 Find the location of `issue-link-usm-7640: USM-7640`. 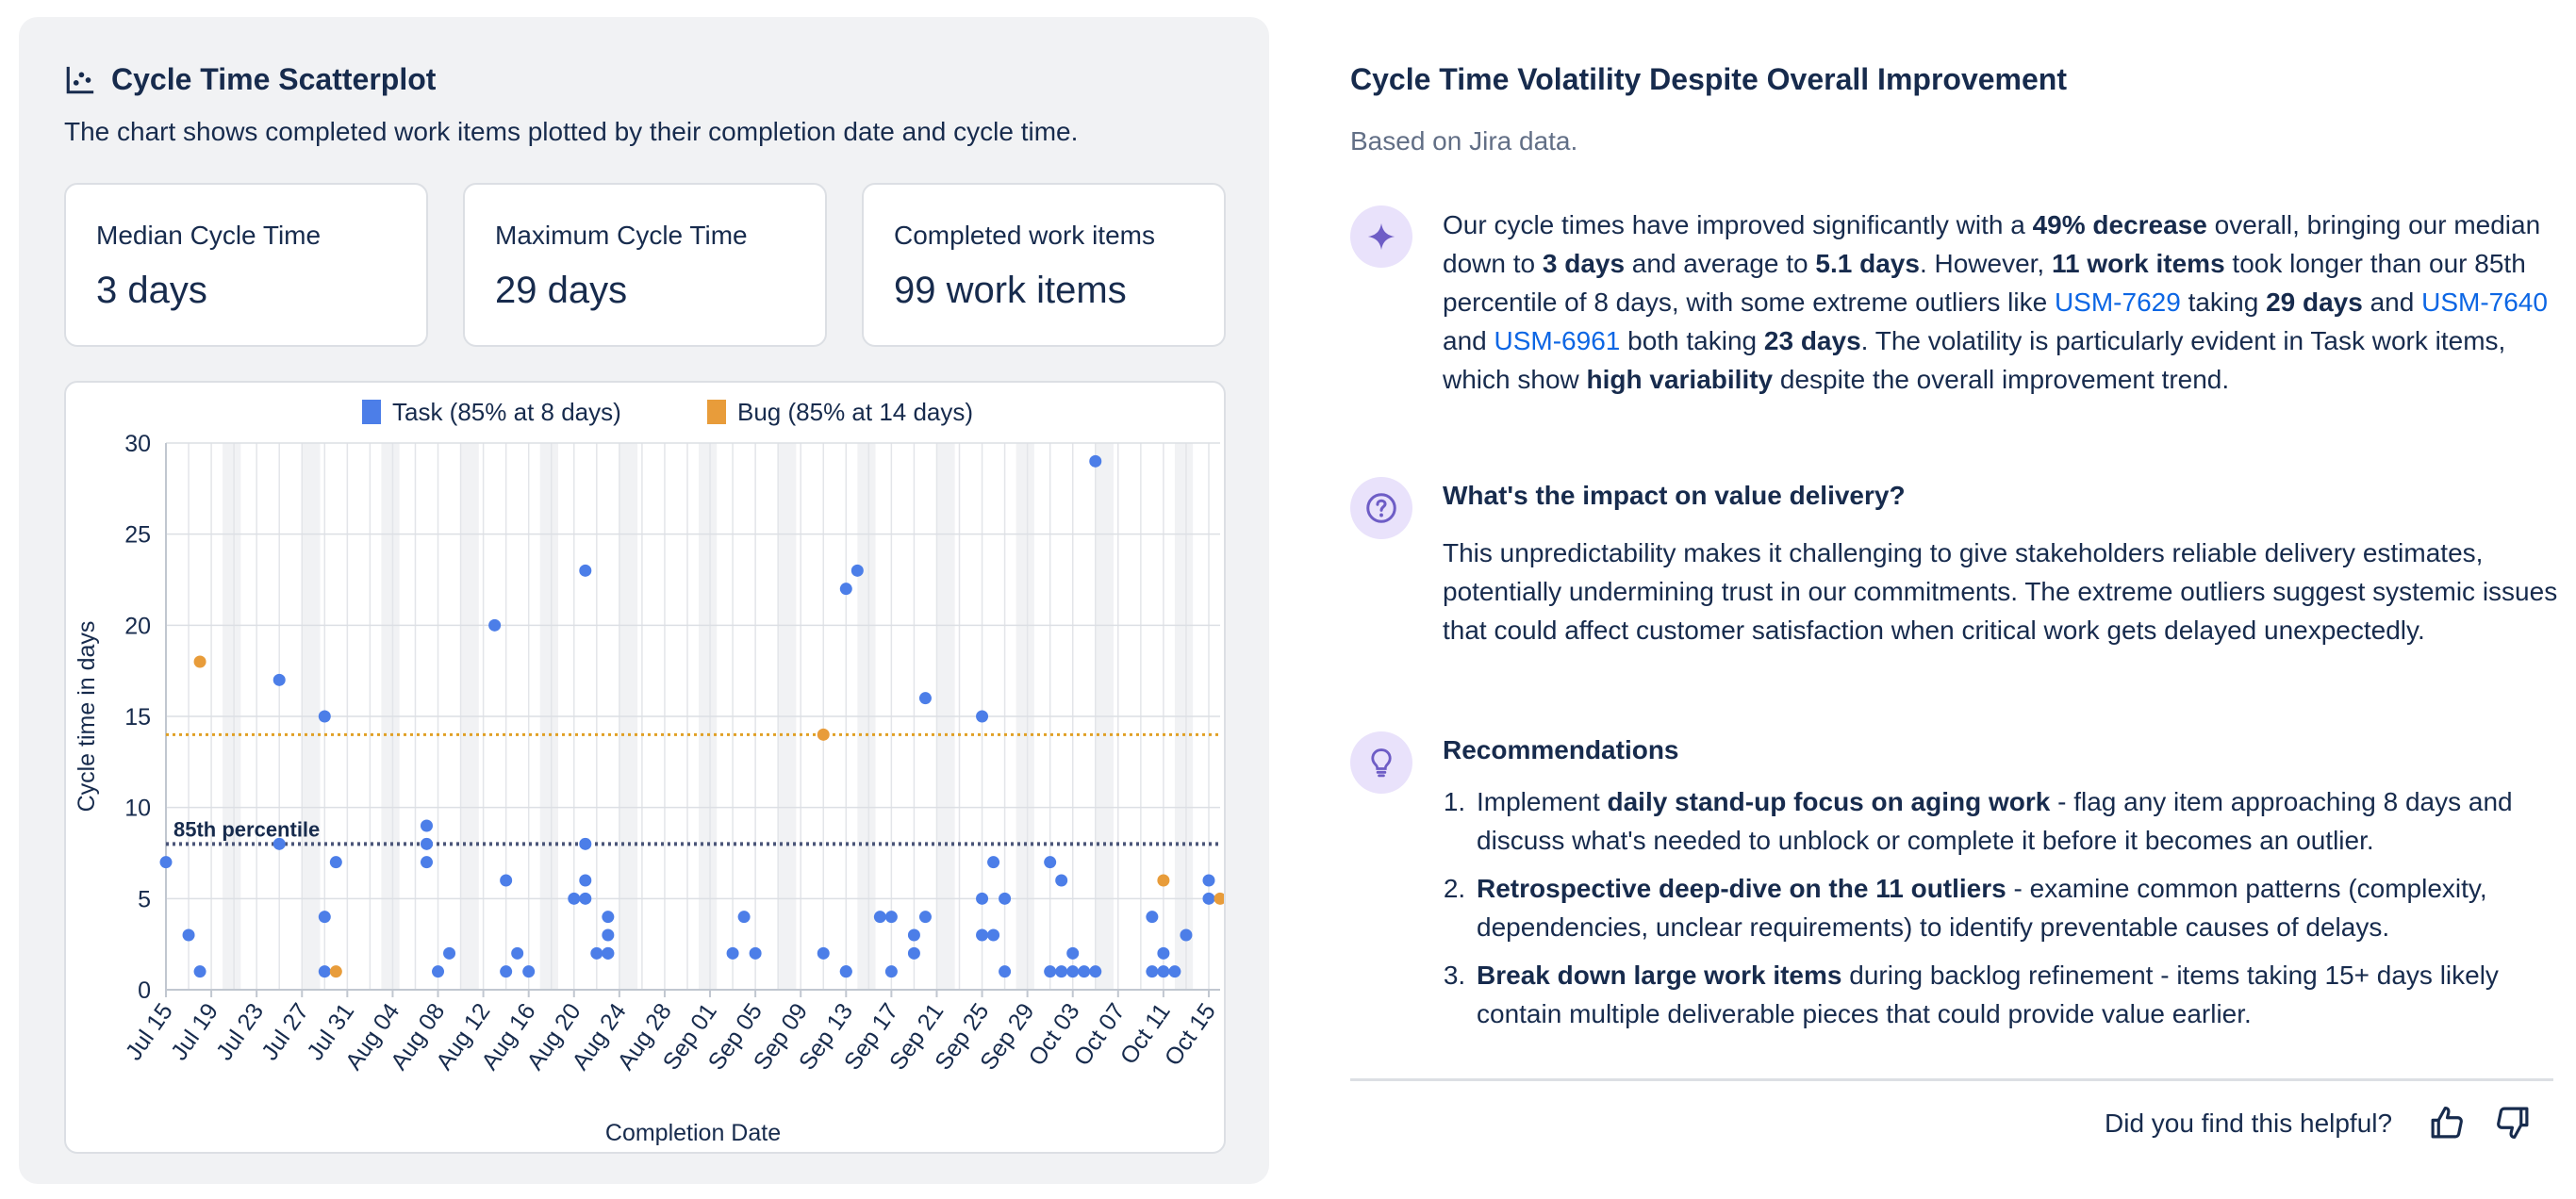

issue-link-usm-7640: USM-7640 is located at coordinates (2484, 302).